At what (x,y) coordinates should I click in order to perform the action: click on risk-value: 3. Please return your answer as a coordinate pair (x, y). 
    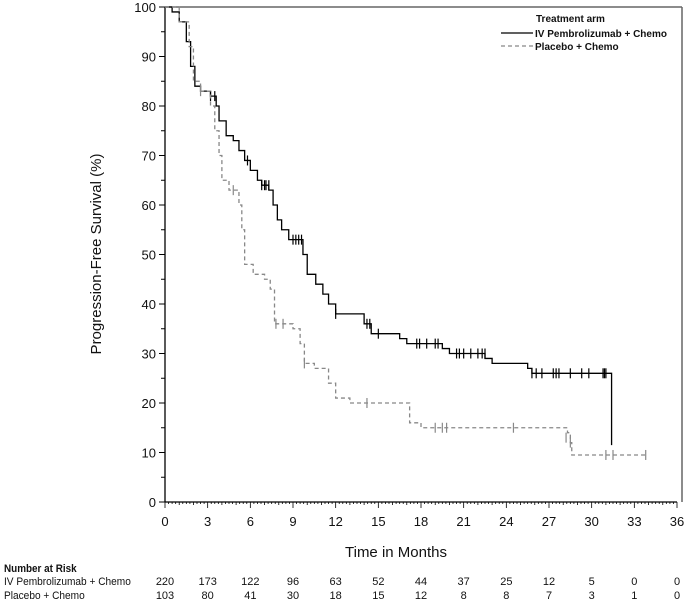
    Looking at the image, I should click on (591, 596).